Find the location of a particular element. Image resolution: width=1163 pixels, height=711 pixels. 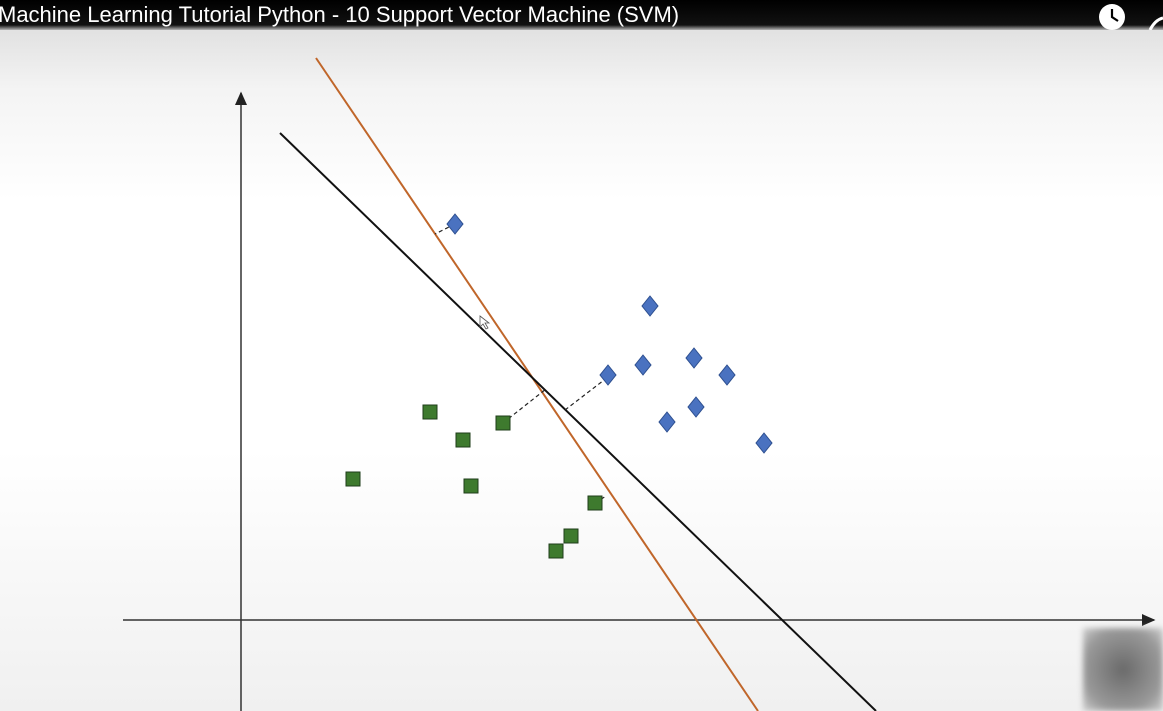

class-b is located at coordinates (609, 333).